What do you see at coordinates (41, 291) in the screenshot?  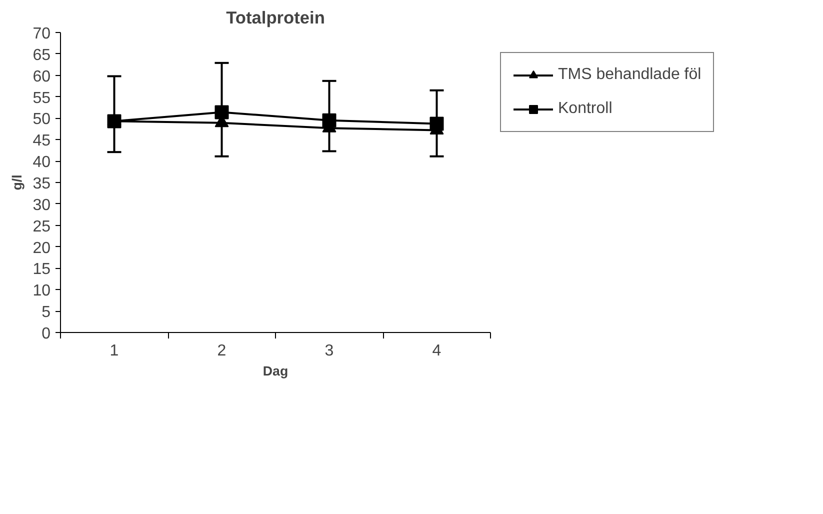 I see `y-tick-label: 10` at bounding box center [41, 291].